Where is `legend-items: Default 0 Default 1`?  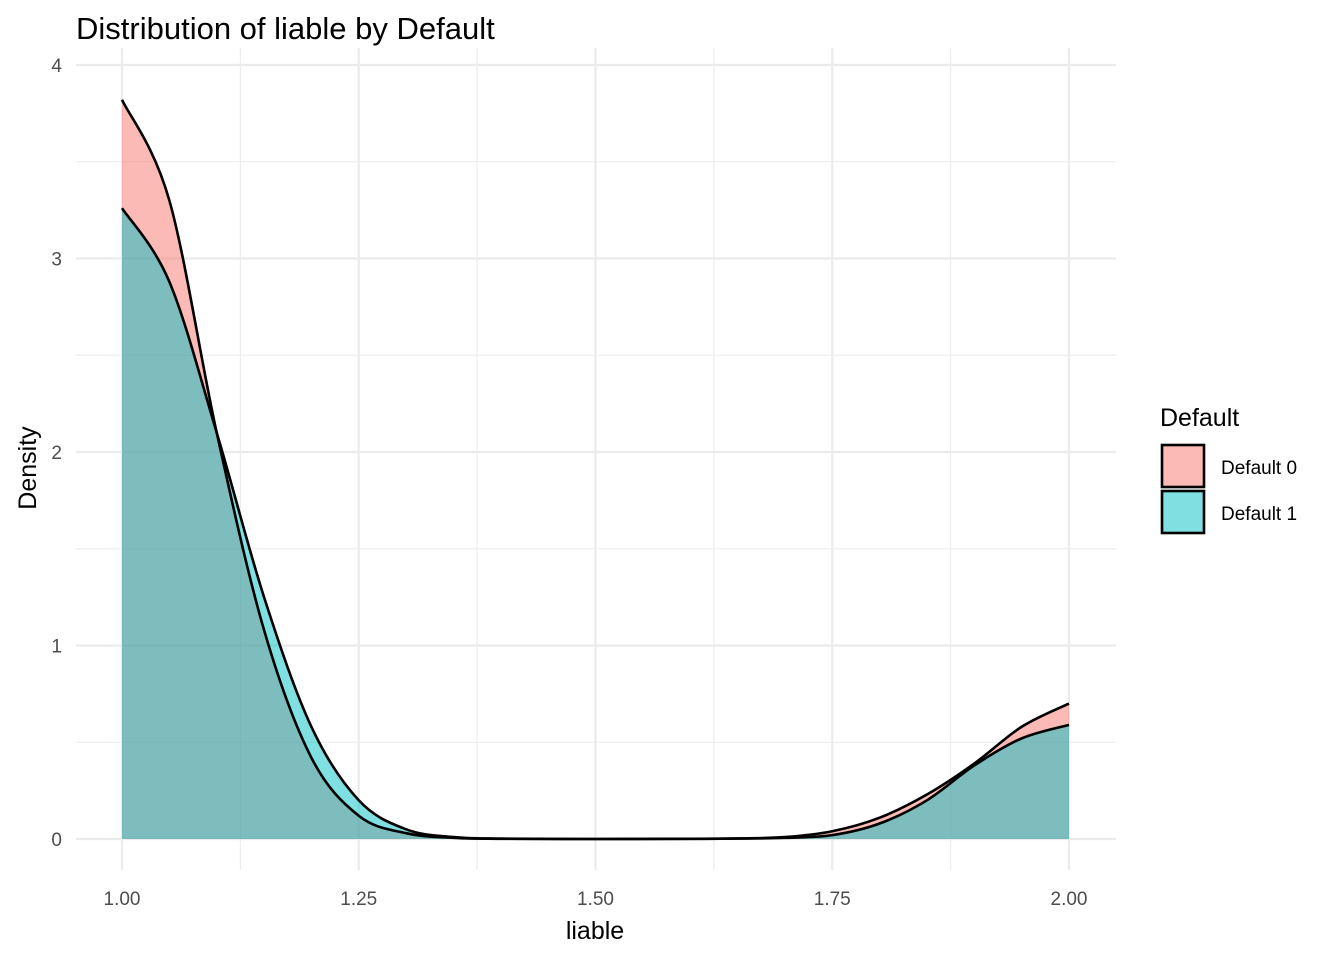
legend-items: Default 0 Default 1 is located at coordinates (1228, 489).